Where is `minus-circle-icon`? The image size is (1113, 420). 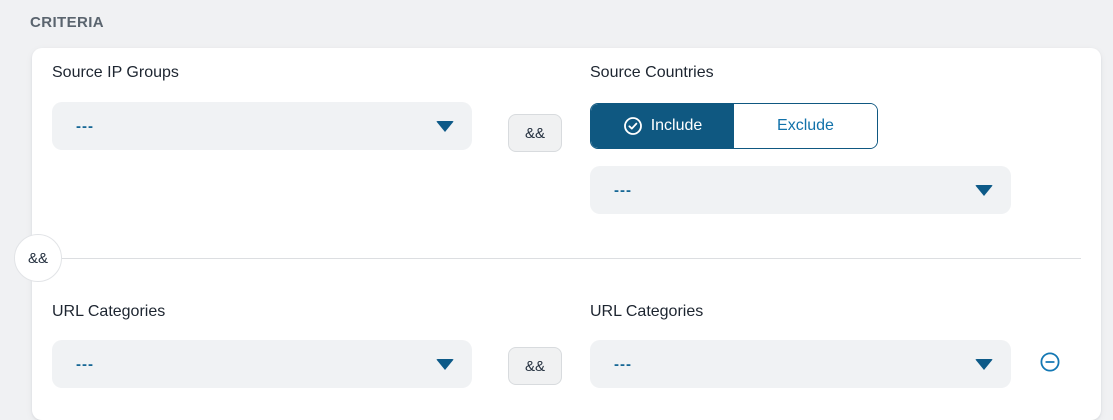
minus-circle-icon is located at coordinates (1050, 362).